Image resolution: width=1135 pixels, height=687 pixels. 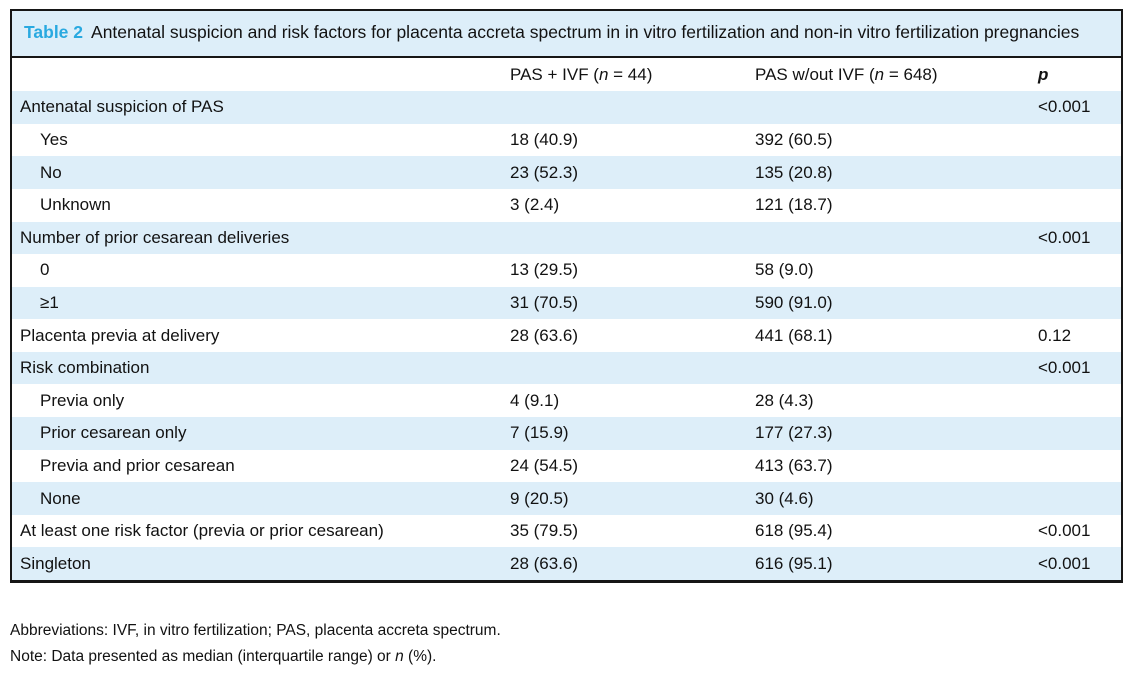 I want to click on table-number-label: Table 2, so click(x=54, y=32).